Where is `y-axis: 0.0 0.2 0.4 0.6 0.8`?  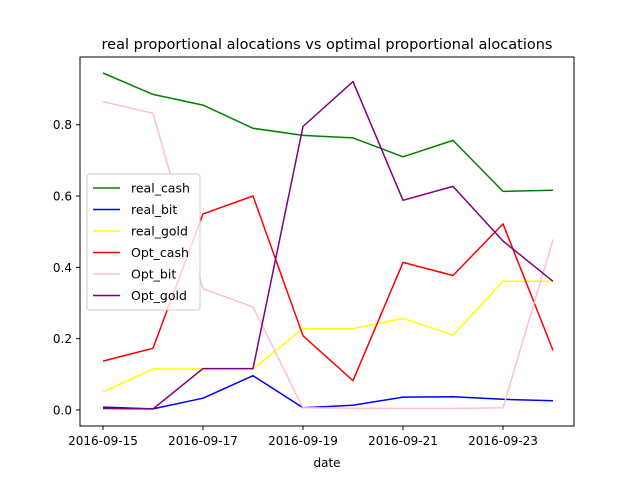 y-axis: 0.0 0.2 0.4 0.6 0.8 is located at coordinates (66, 267).